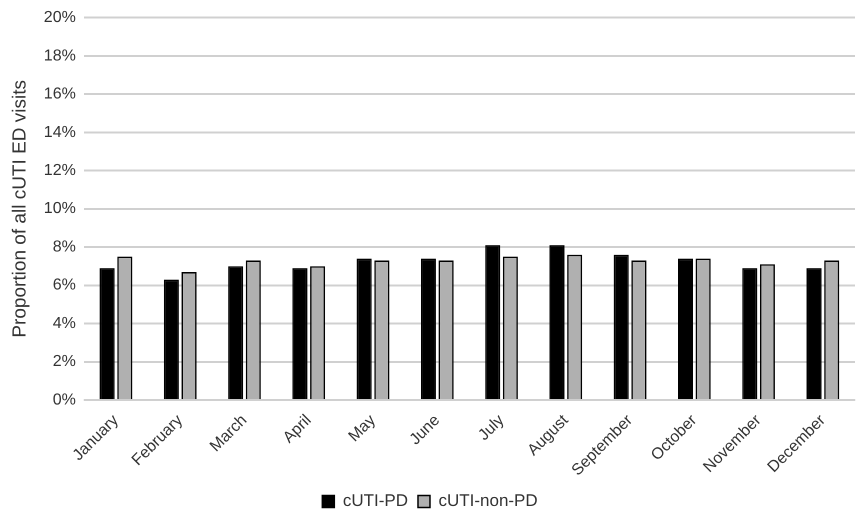  What do you see at coordinates (60, 17) in the screenshot?
I see `y-tick-label: 20%` at bounding box center [60, 17].